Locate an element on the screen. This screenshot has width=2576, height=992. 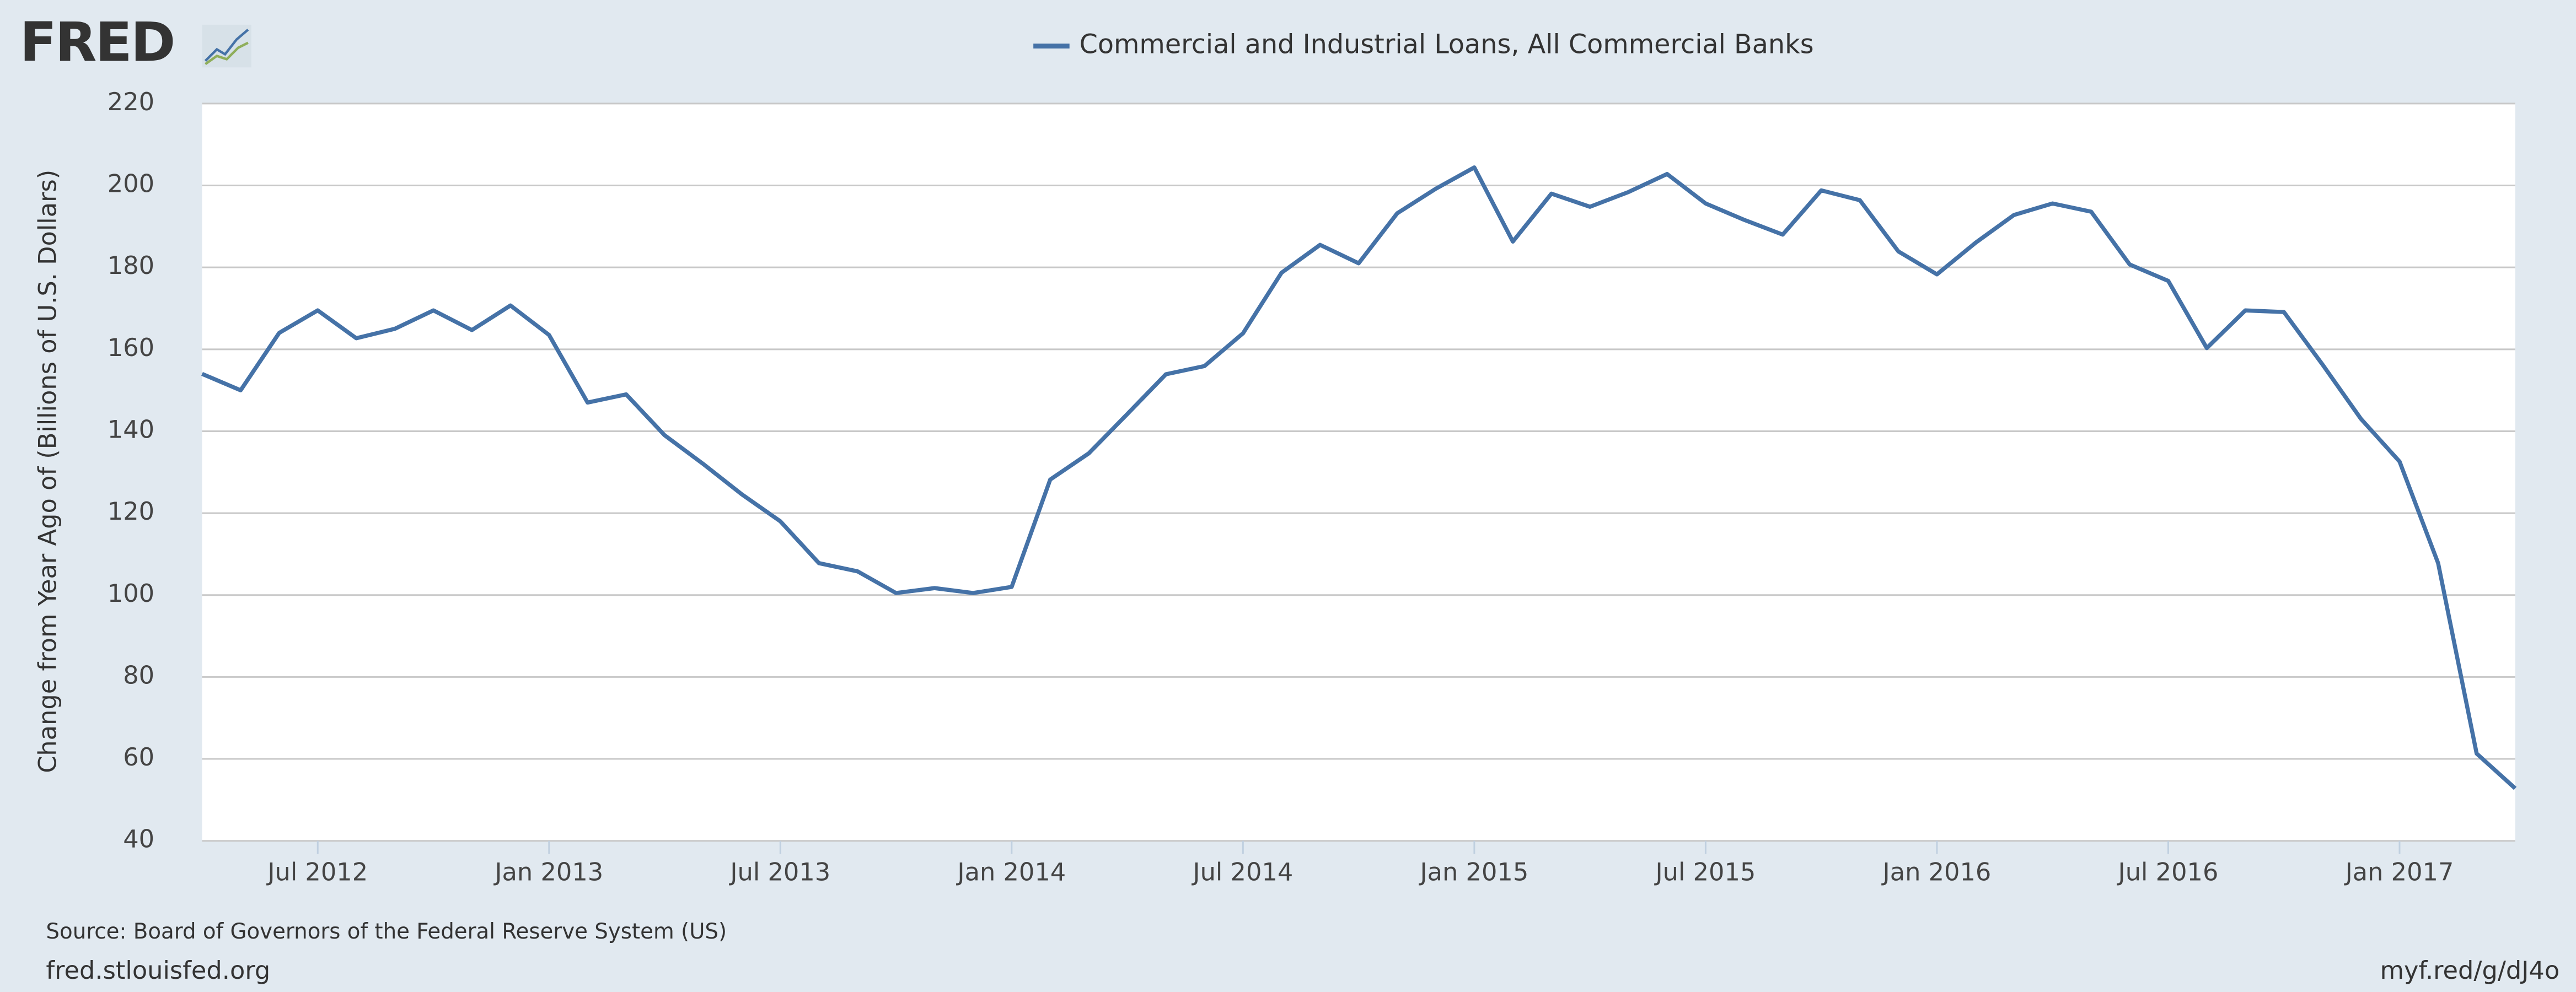
x-tick-label: Jul 2012 is located at coordinates (317, 872).